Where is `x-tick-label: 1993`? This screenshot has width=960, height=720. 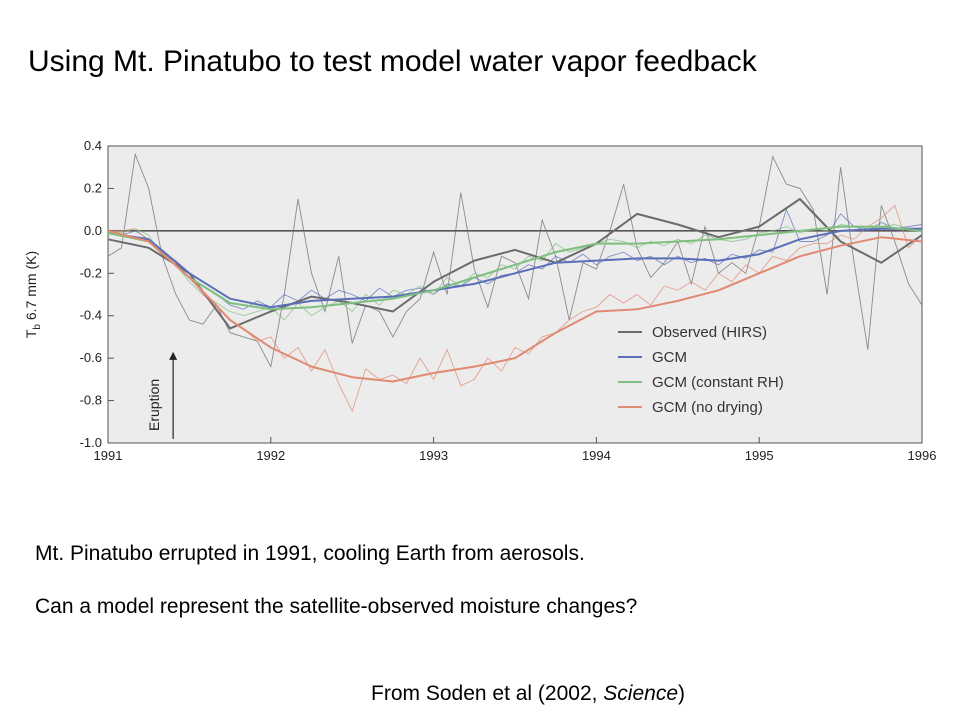 x-tick-label: 1993 is located at coordinates (433, 455).